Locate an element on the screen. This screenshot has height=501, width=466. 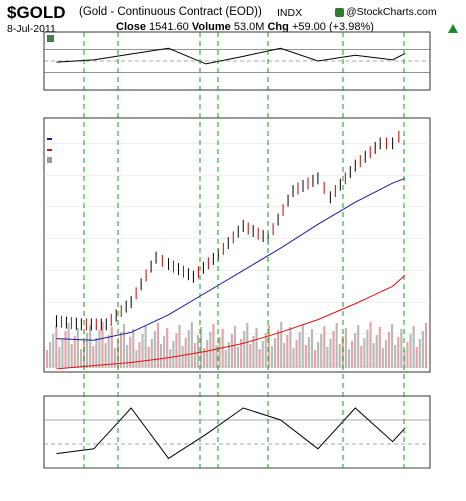
symbol-title: $GOLD is located at coordinates (36, 12).